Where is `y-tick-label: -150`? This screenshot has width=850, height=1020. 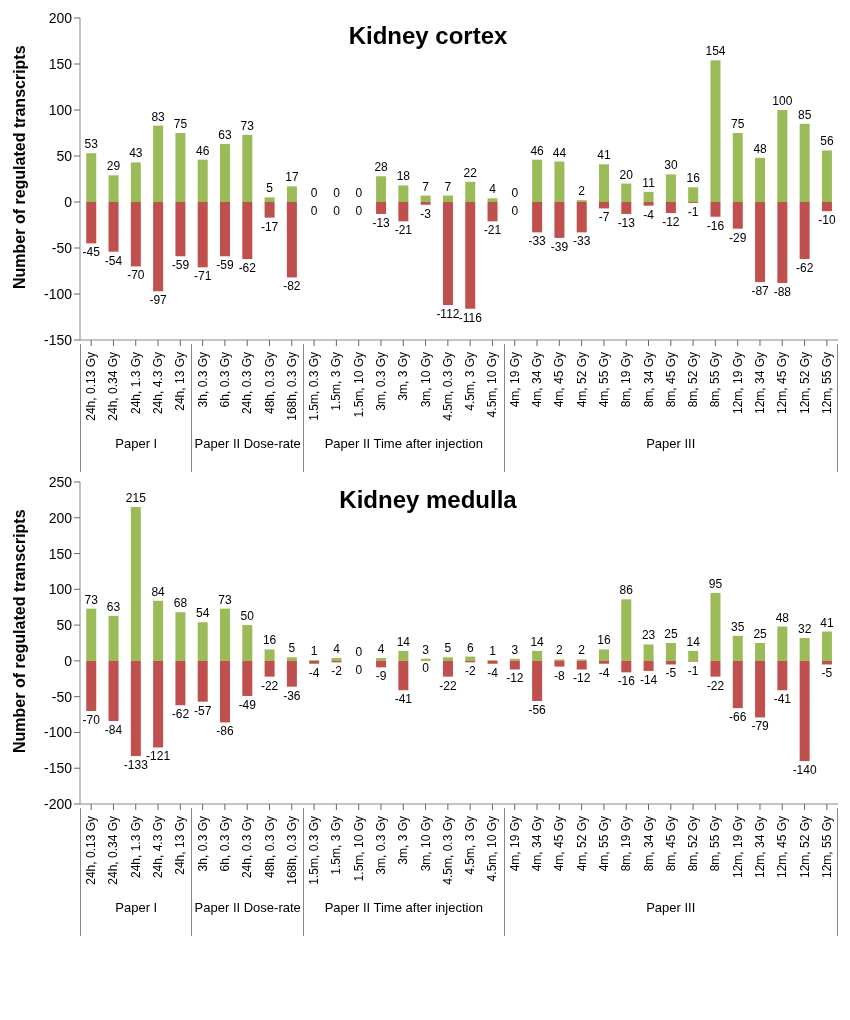
y-tick-label: -150 is located at coordinates (58, 768).